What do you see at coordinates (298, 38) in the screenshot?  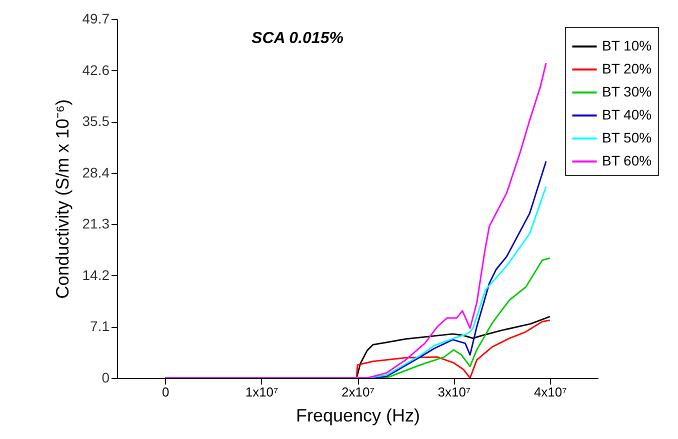 I see `text: SCA 0.015%` at bounding box center [298, 38].